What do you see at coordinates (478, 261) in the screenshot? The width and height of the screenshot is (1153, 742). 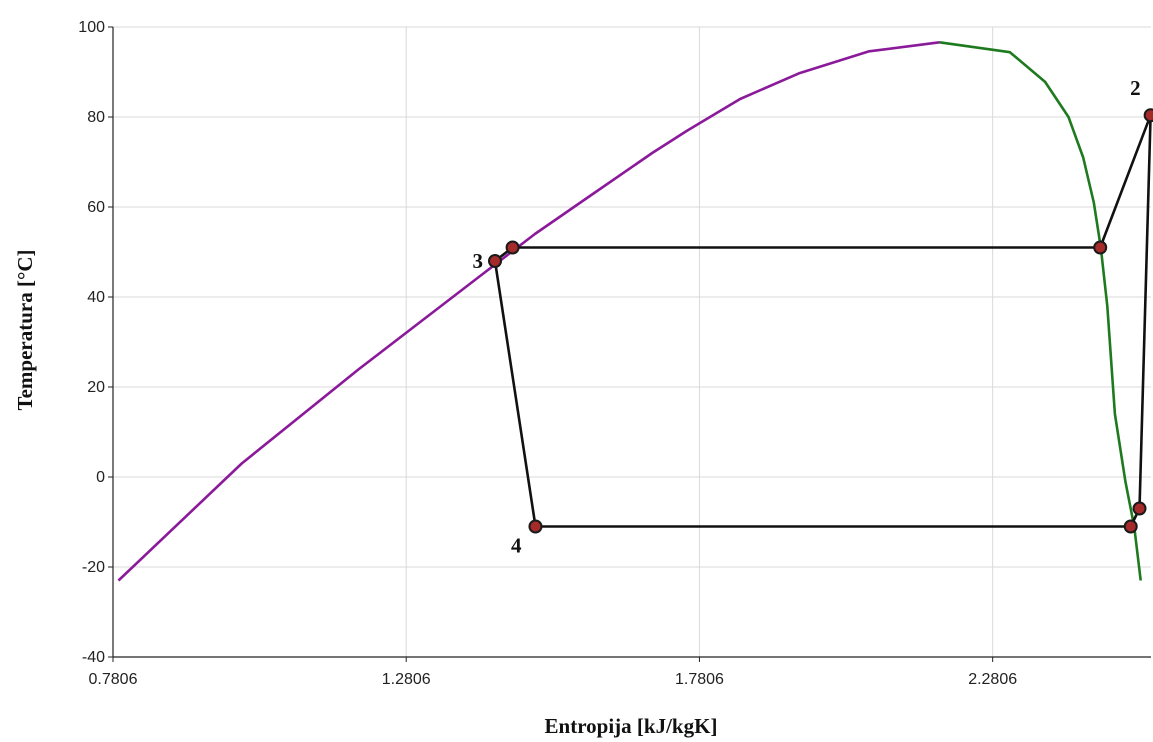 I see `state-point-3-label: 3` at bounding box center [478, 261].